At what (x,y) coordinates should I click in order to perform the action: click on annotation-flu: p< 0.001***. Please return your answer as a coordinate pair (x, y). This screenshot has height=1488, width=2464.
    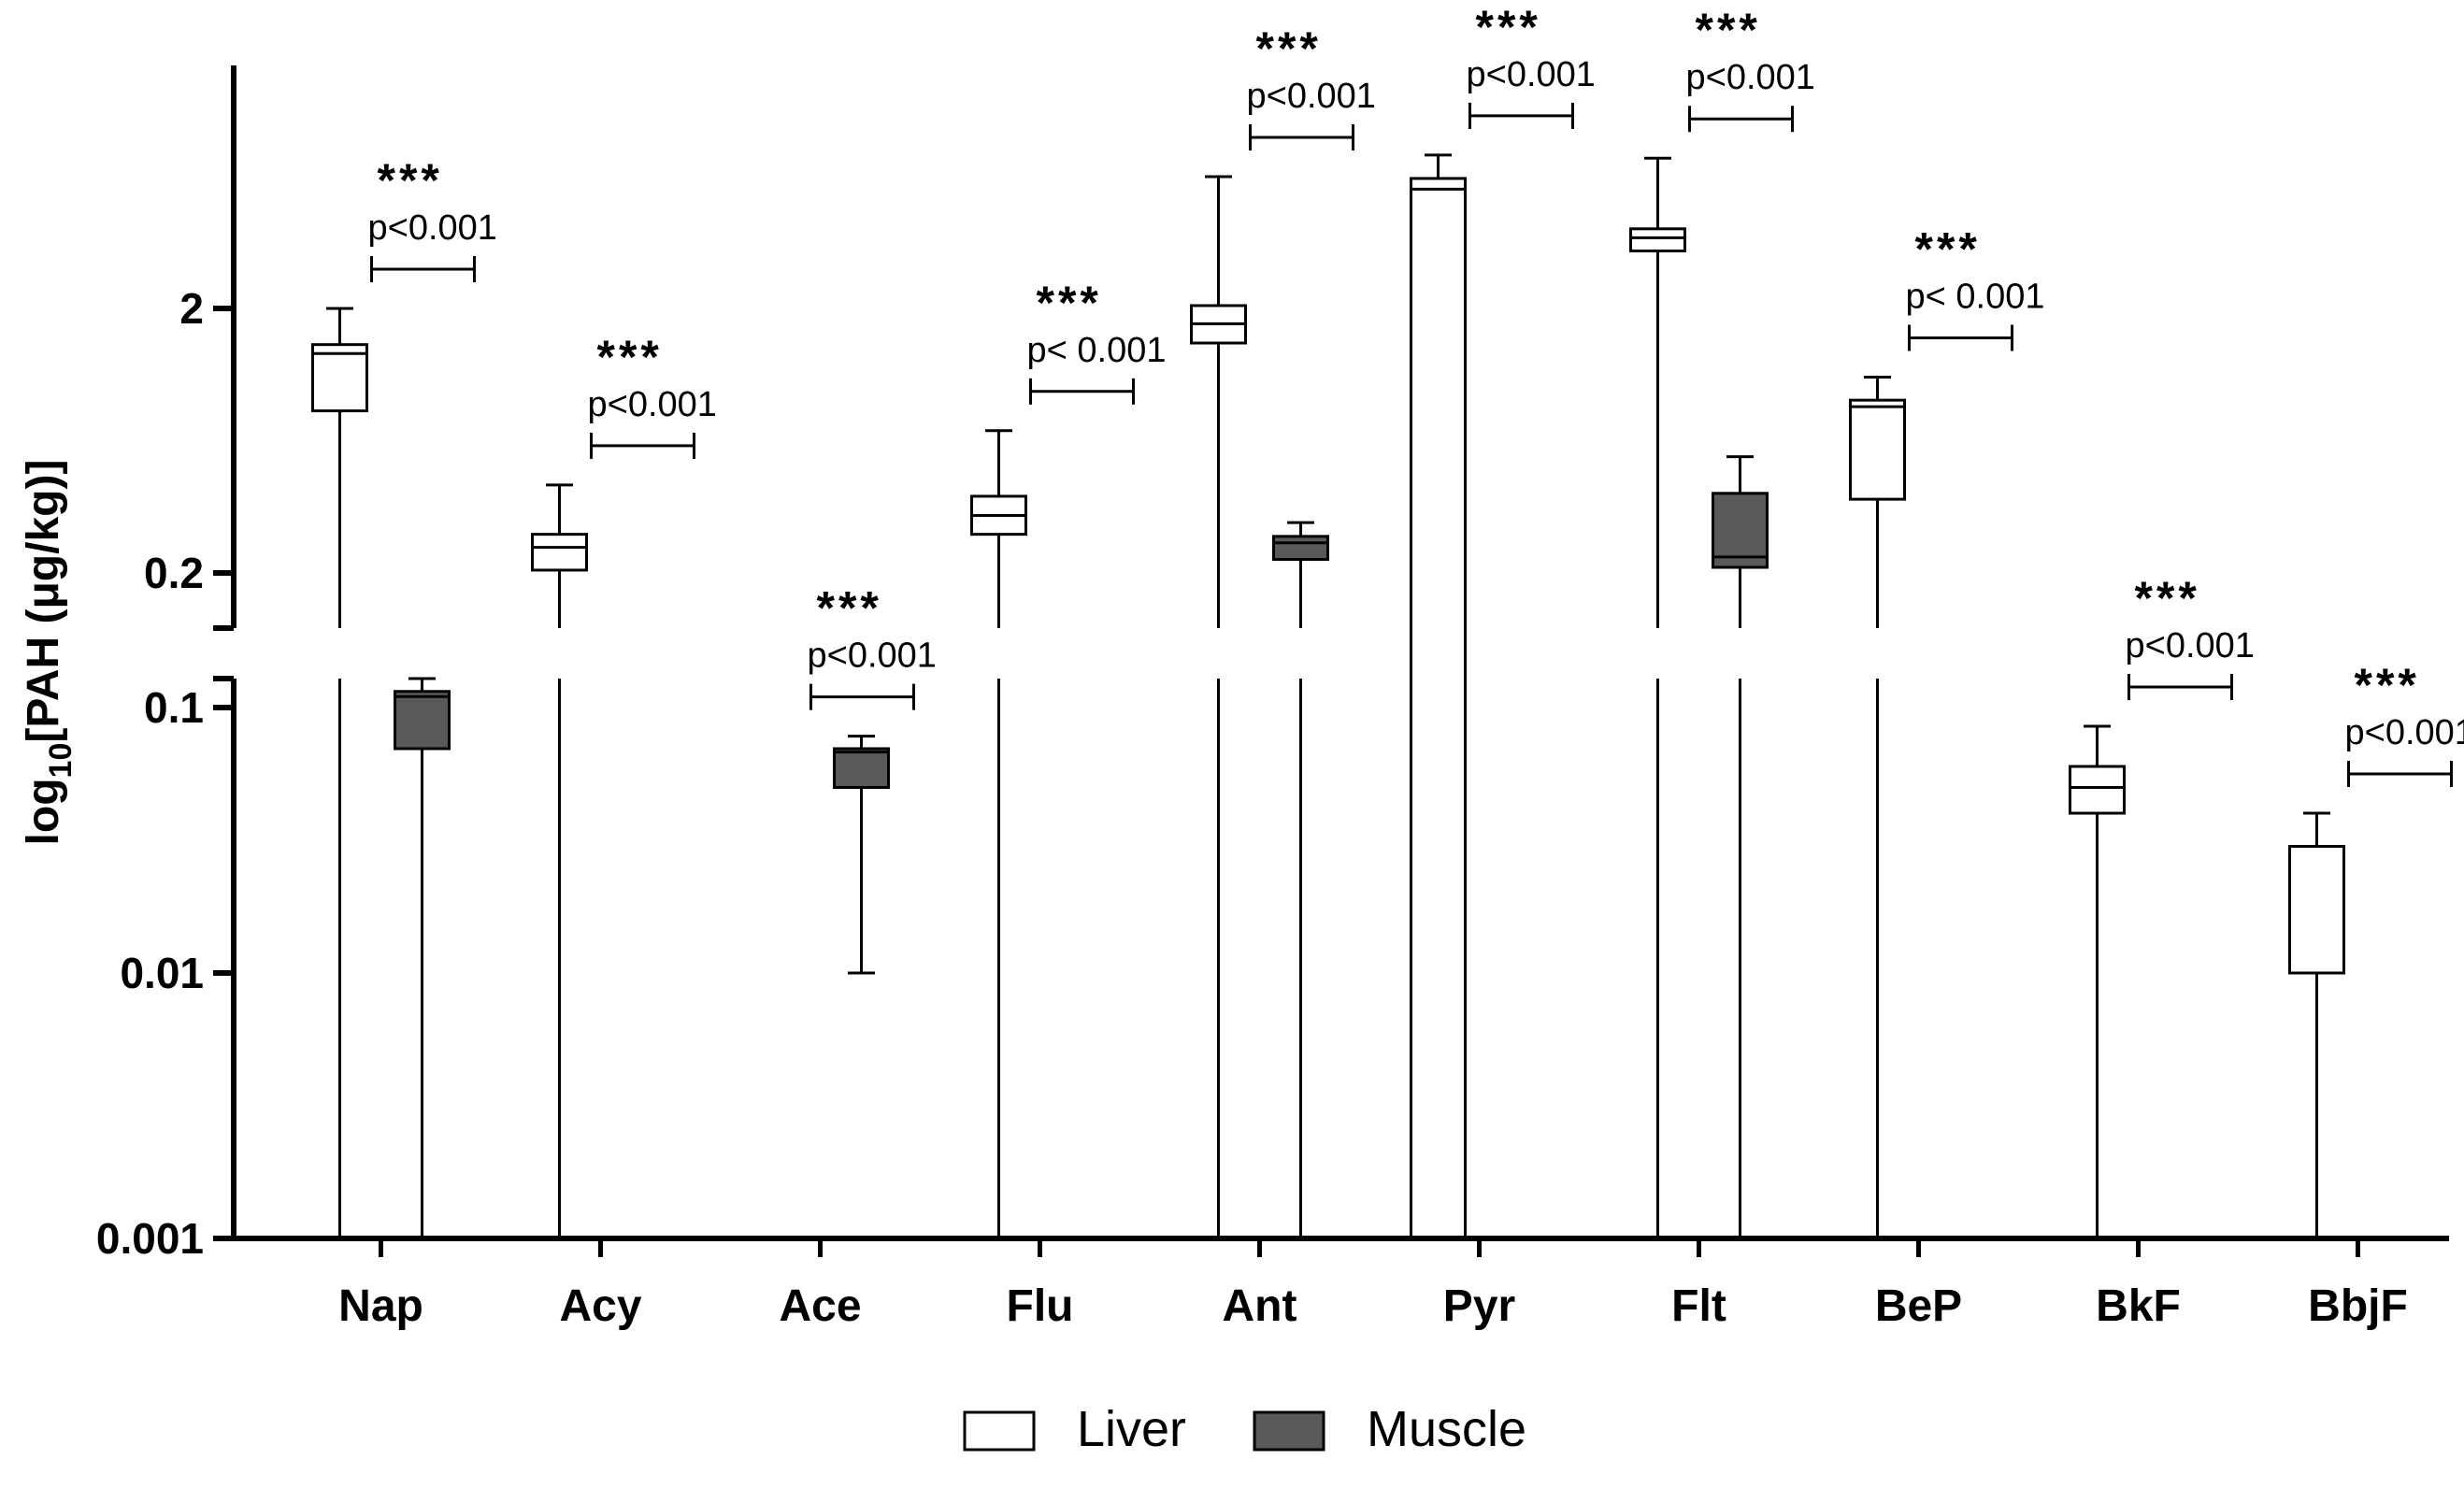
    Looking at the image, I should click on (1097, 341).